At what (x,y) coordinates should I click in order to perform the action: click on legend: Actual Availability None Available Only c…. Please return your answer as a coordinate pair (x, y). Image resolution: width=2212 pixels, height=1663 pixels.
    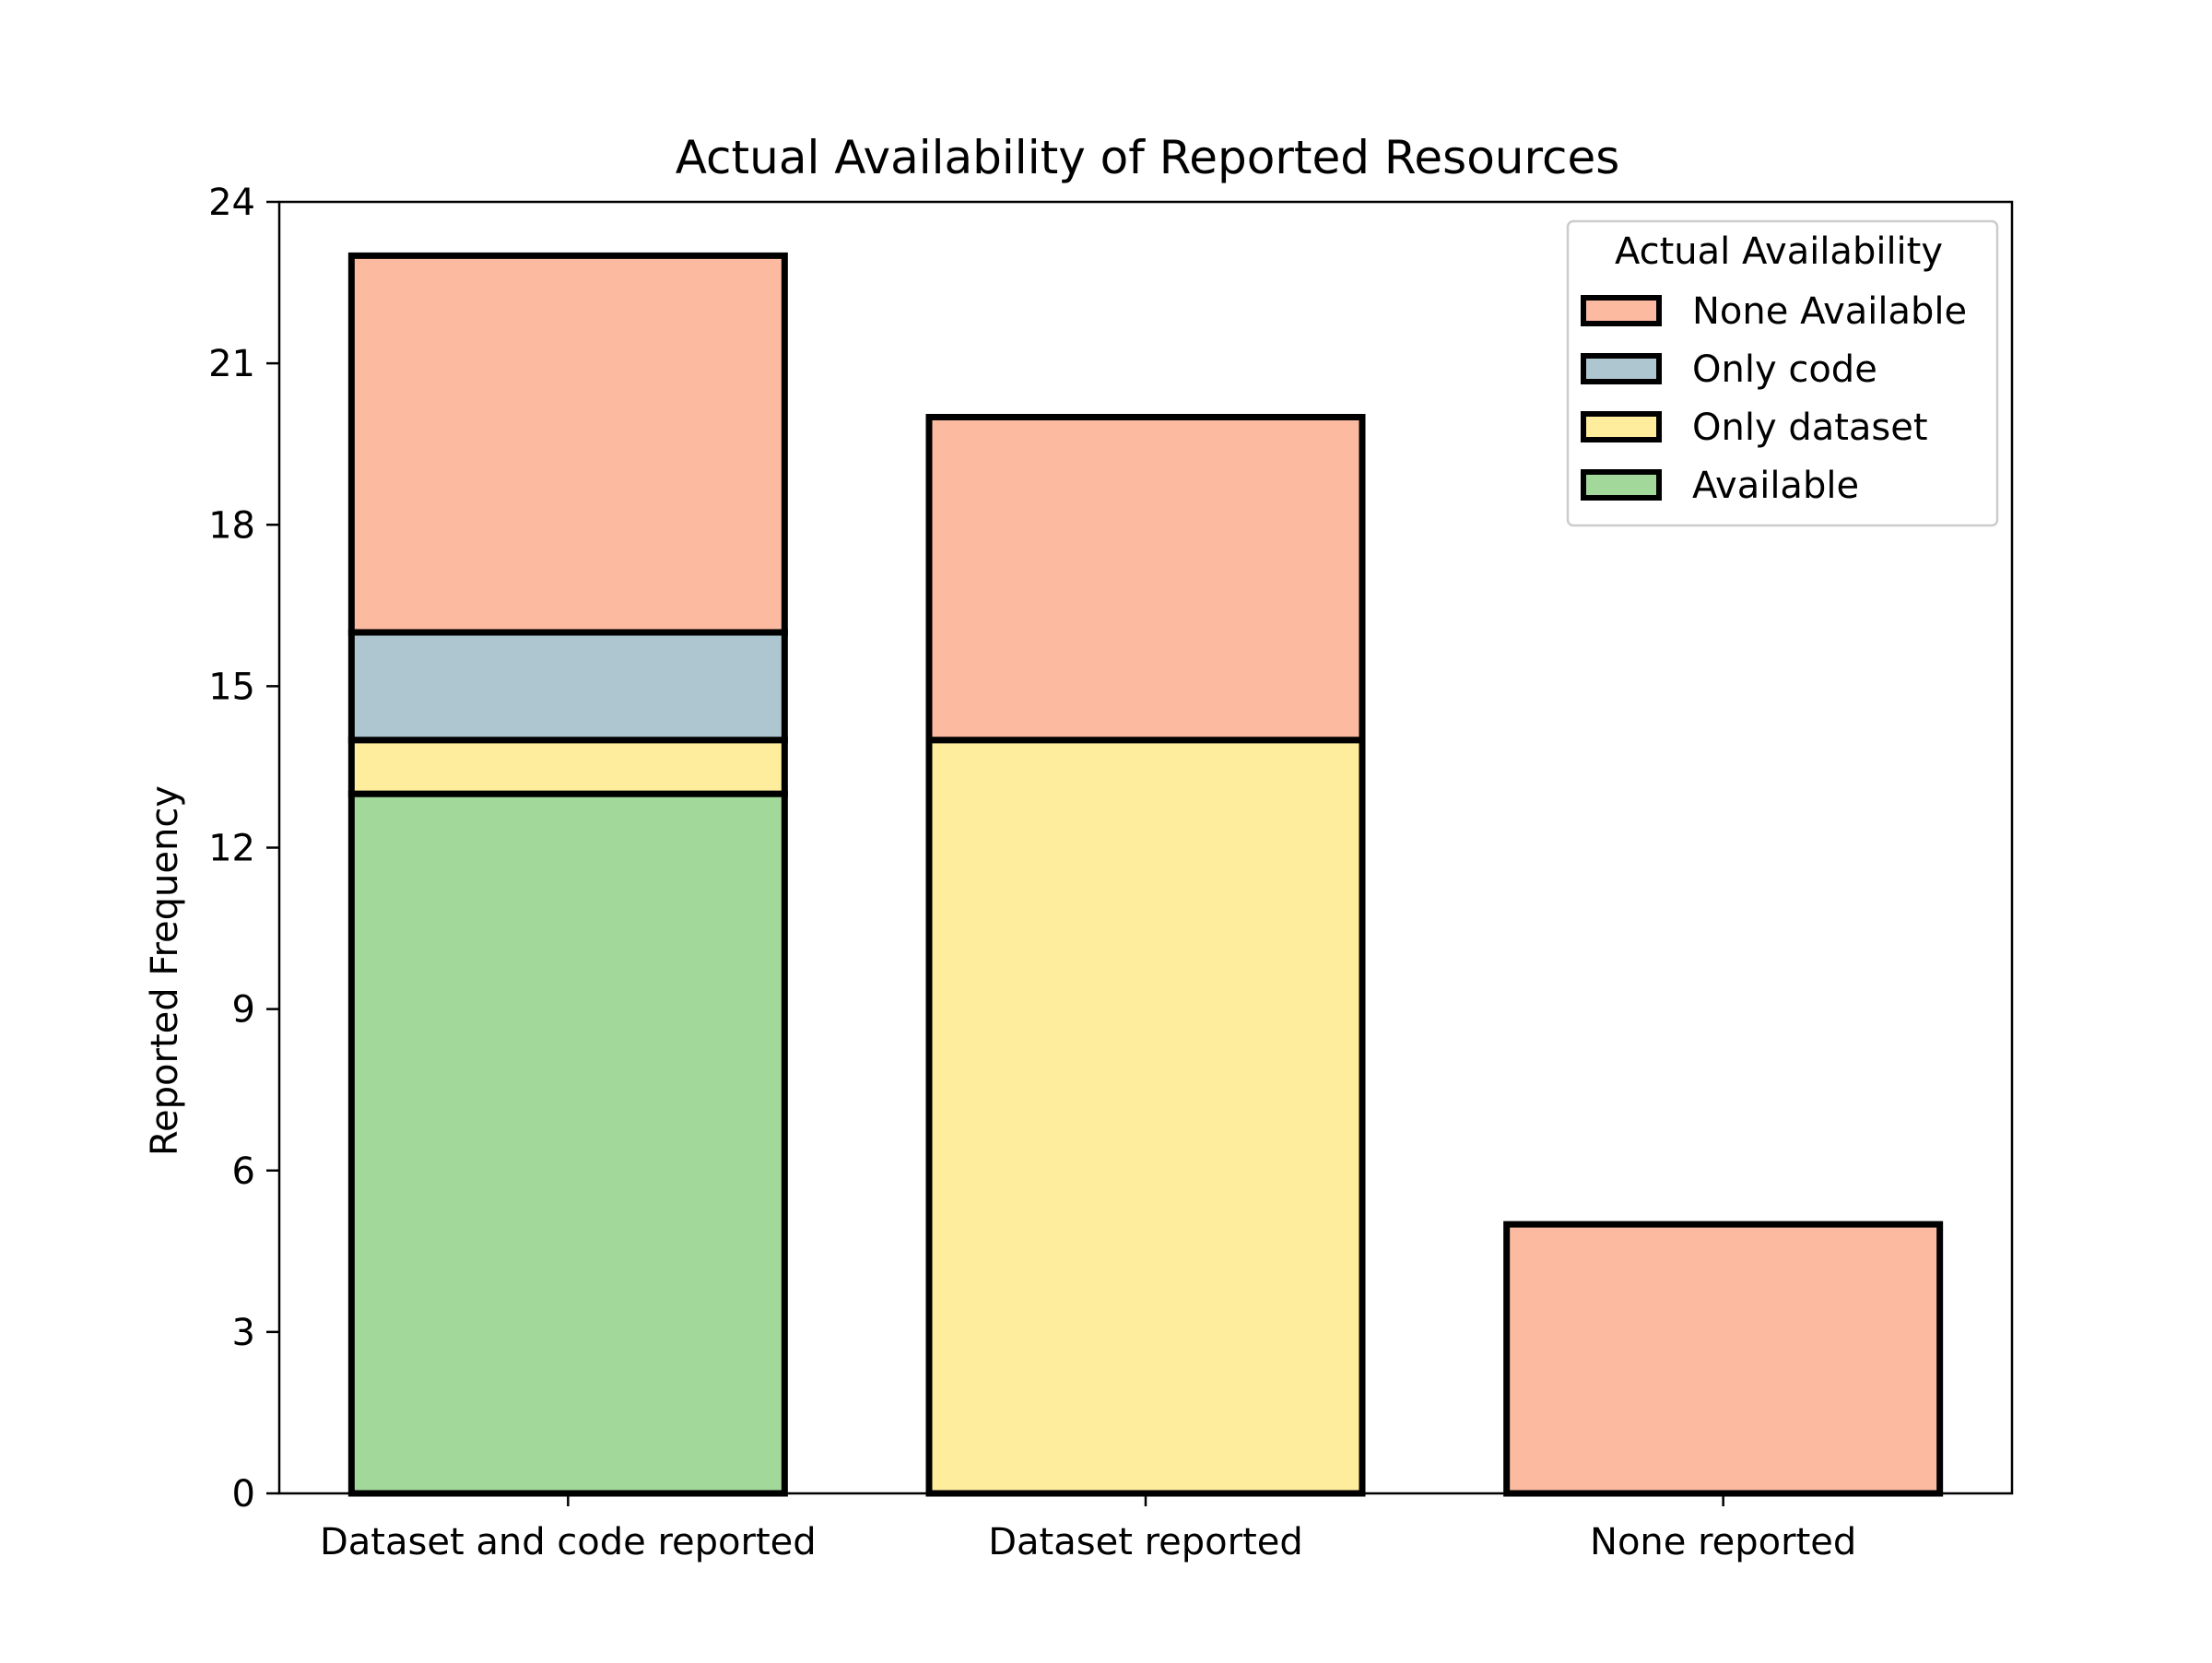
    Looking at the image, I should click on (1782, 373).